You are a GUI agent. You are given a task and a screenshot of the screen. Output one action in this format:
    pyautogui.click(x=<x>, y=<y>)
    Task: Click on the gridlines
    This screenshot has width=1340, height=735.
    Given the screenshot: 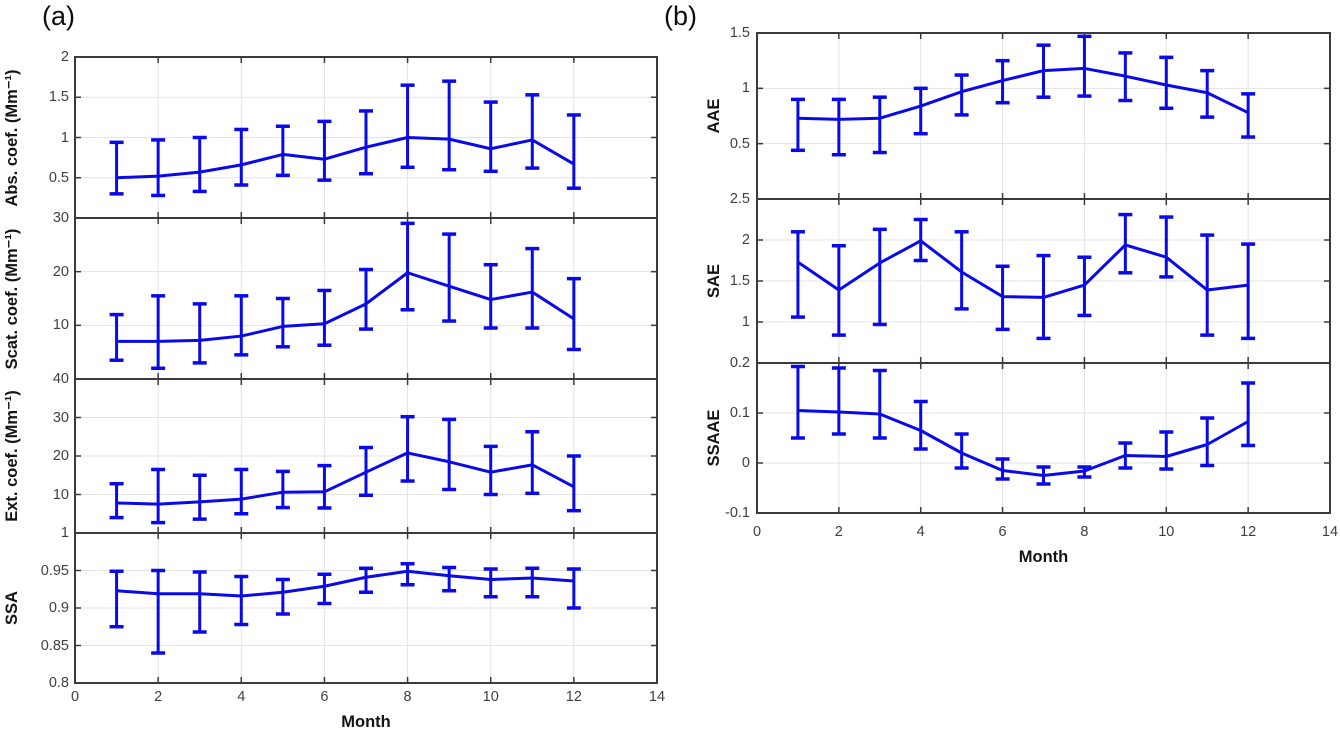 What is the action you would take?
    pyautogui.click(x=1043, y=438)
    